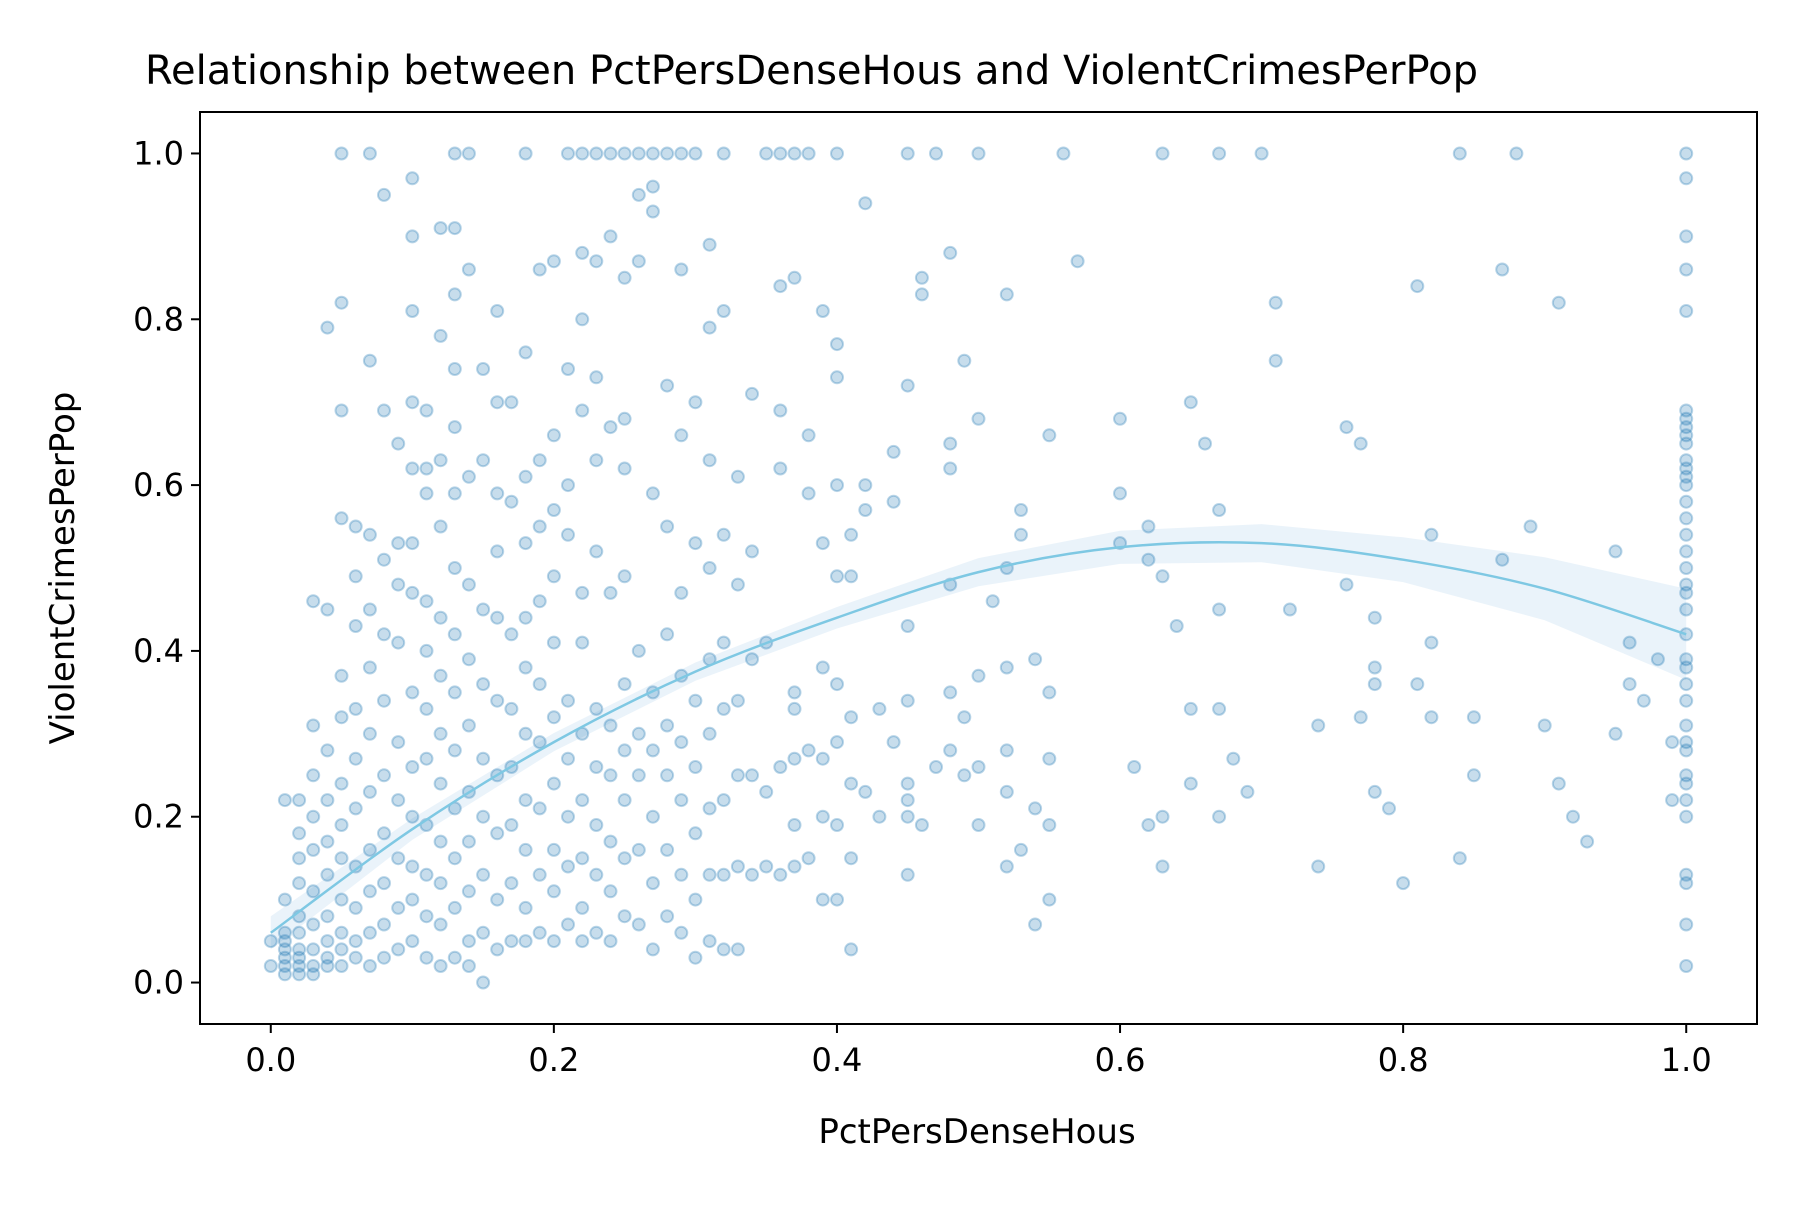 The image size is (1800, 1205). What do you see at coordinates (1686, 1060) in the screenshot?
I see `x-tick-label: 1.0` at bounding box center [1686, 1060].